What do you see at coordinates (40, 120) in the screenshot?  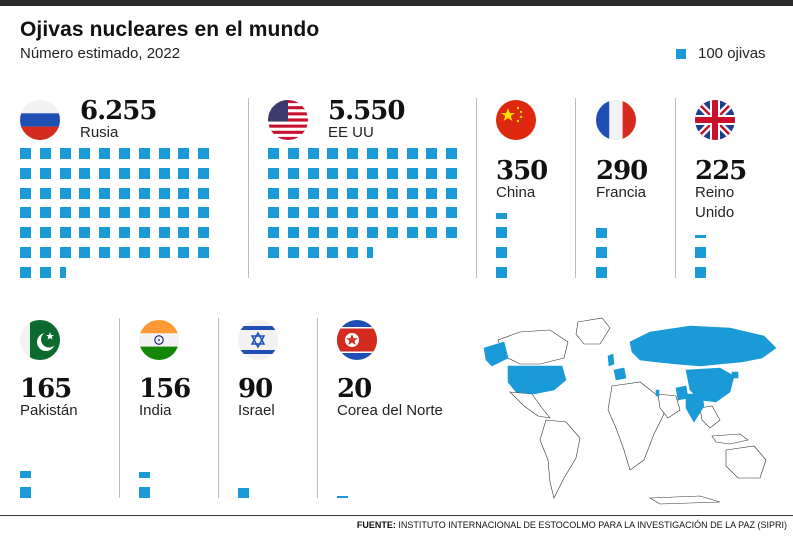 I see `russia-flag-icon` at bounding box center [40, 120].